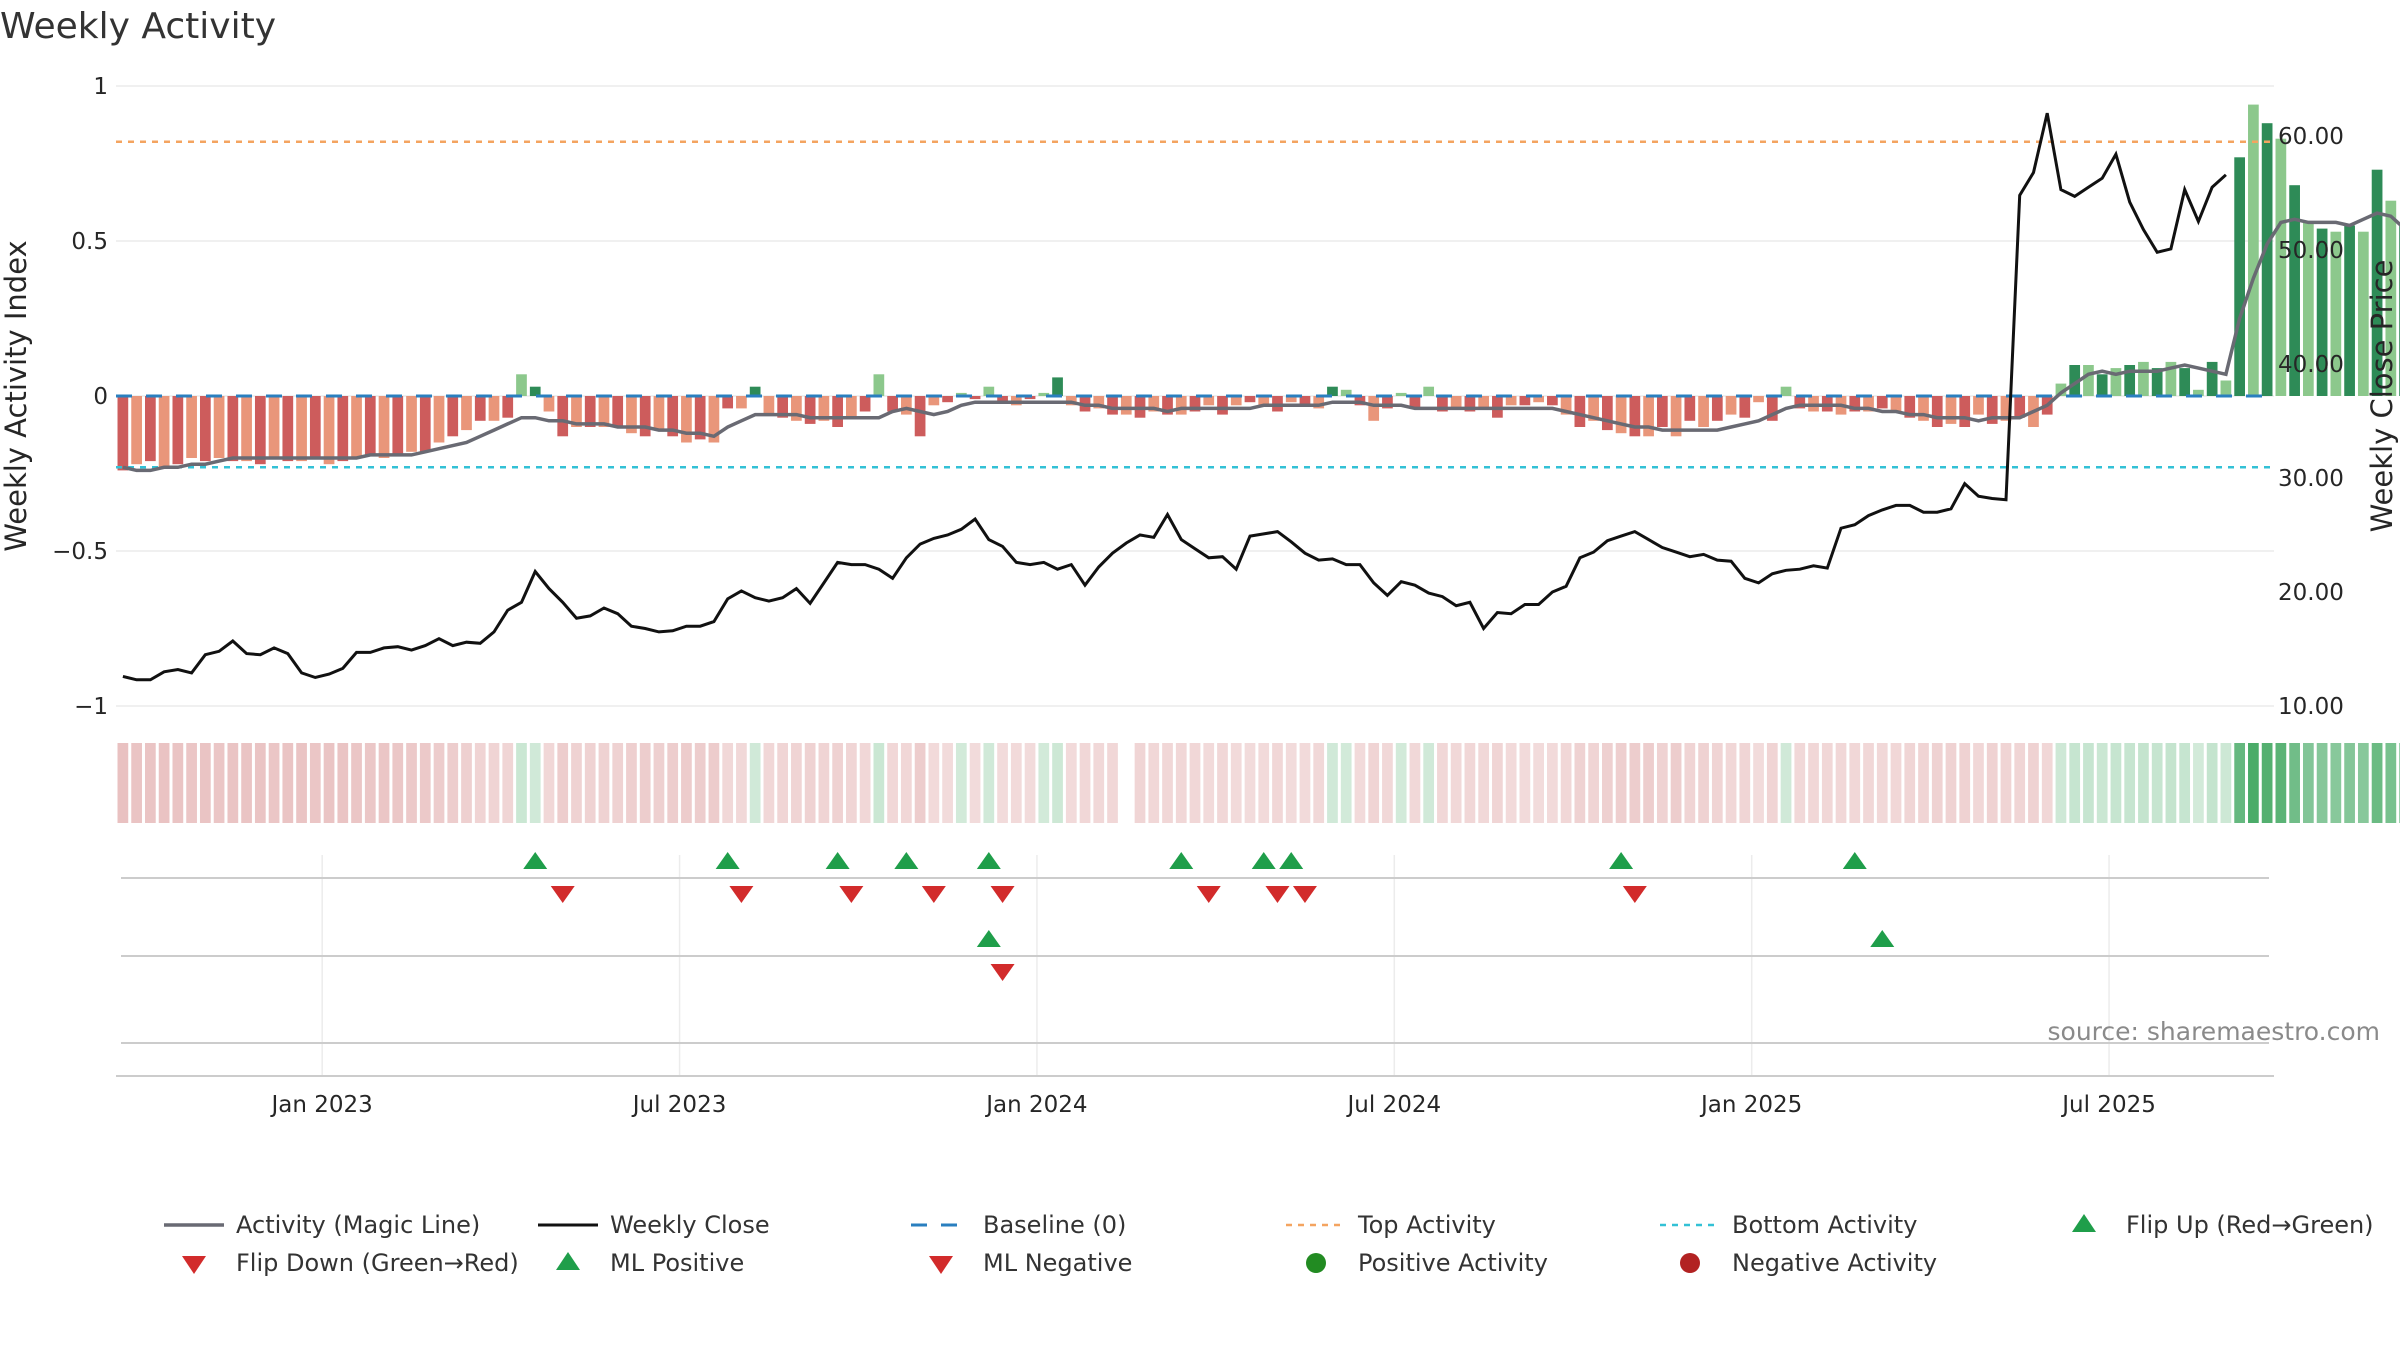 The image size is (2400, 1350). What do you see at coordinates (80, 552) in the screenshot?
I see `left-tick-3: −0.5` at bounding box center [80, 552].